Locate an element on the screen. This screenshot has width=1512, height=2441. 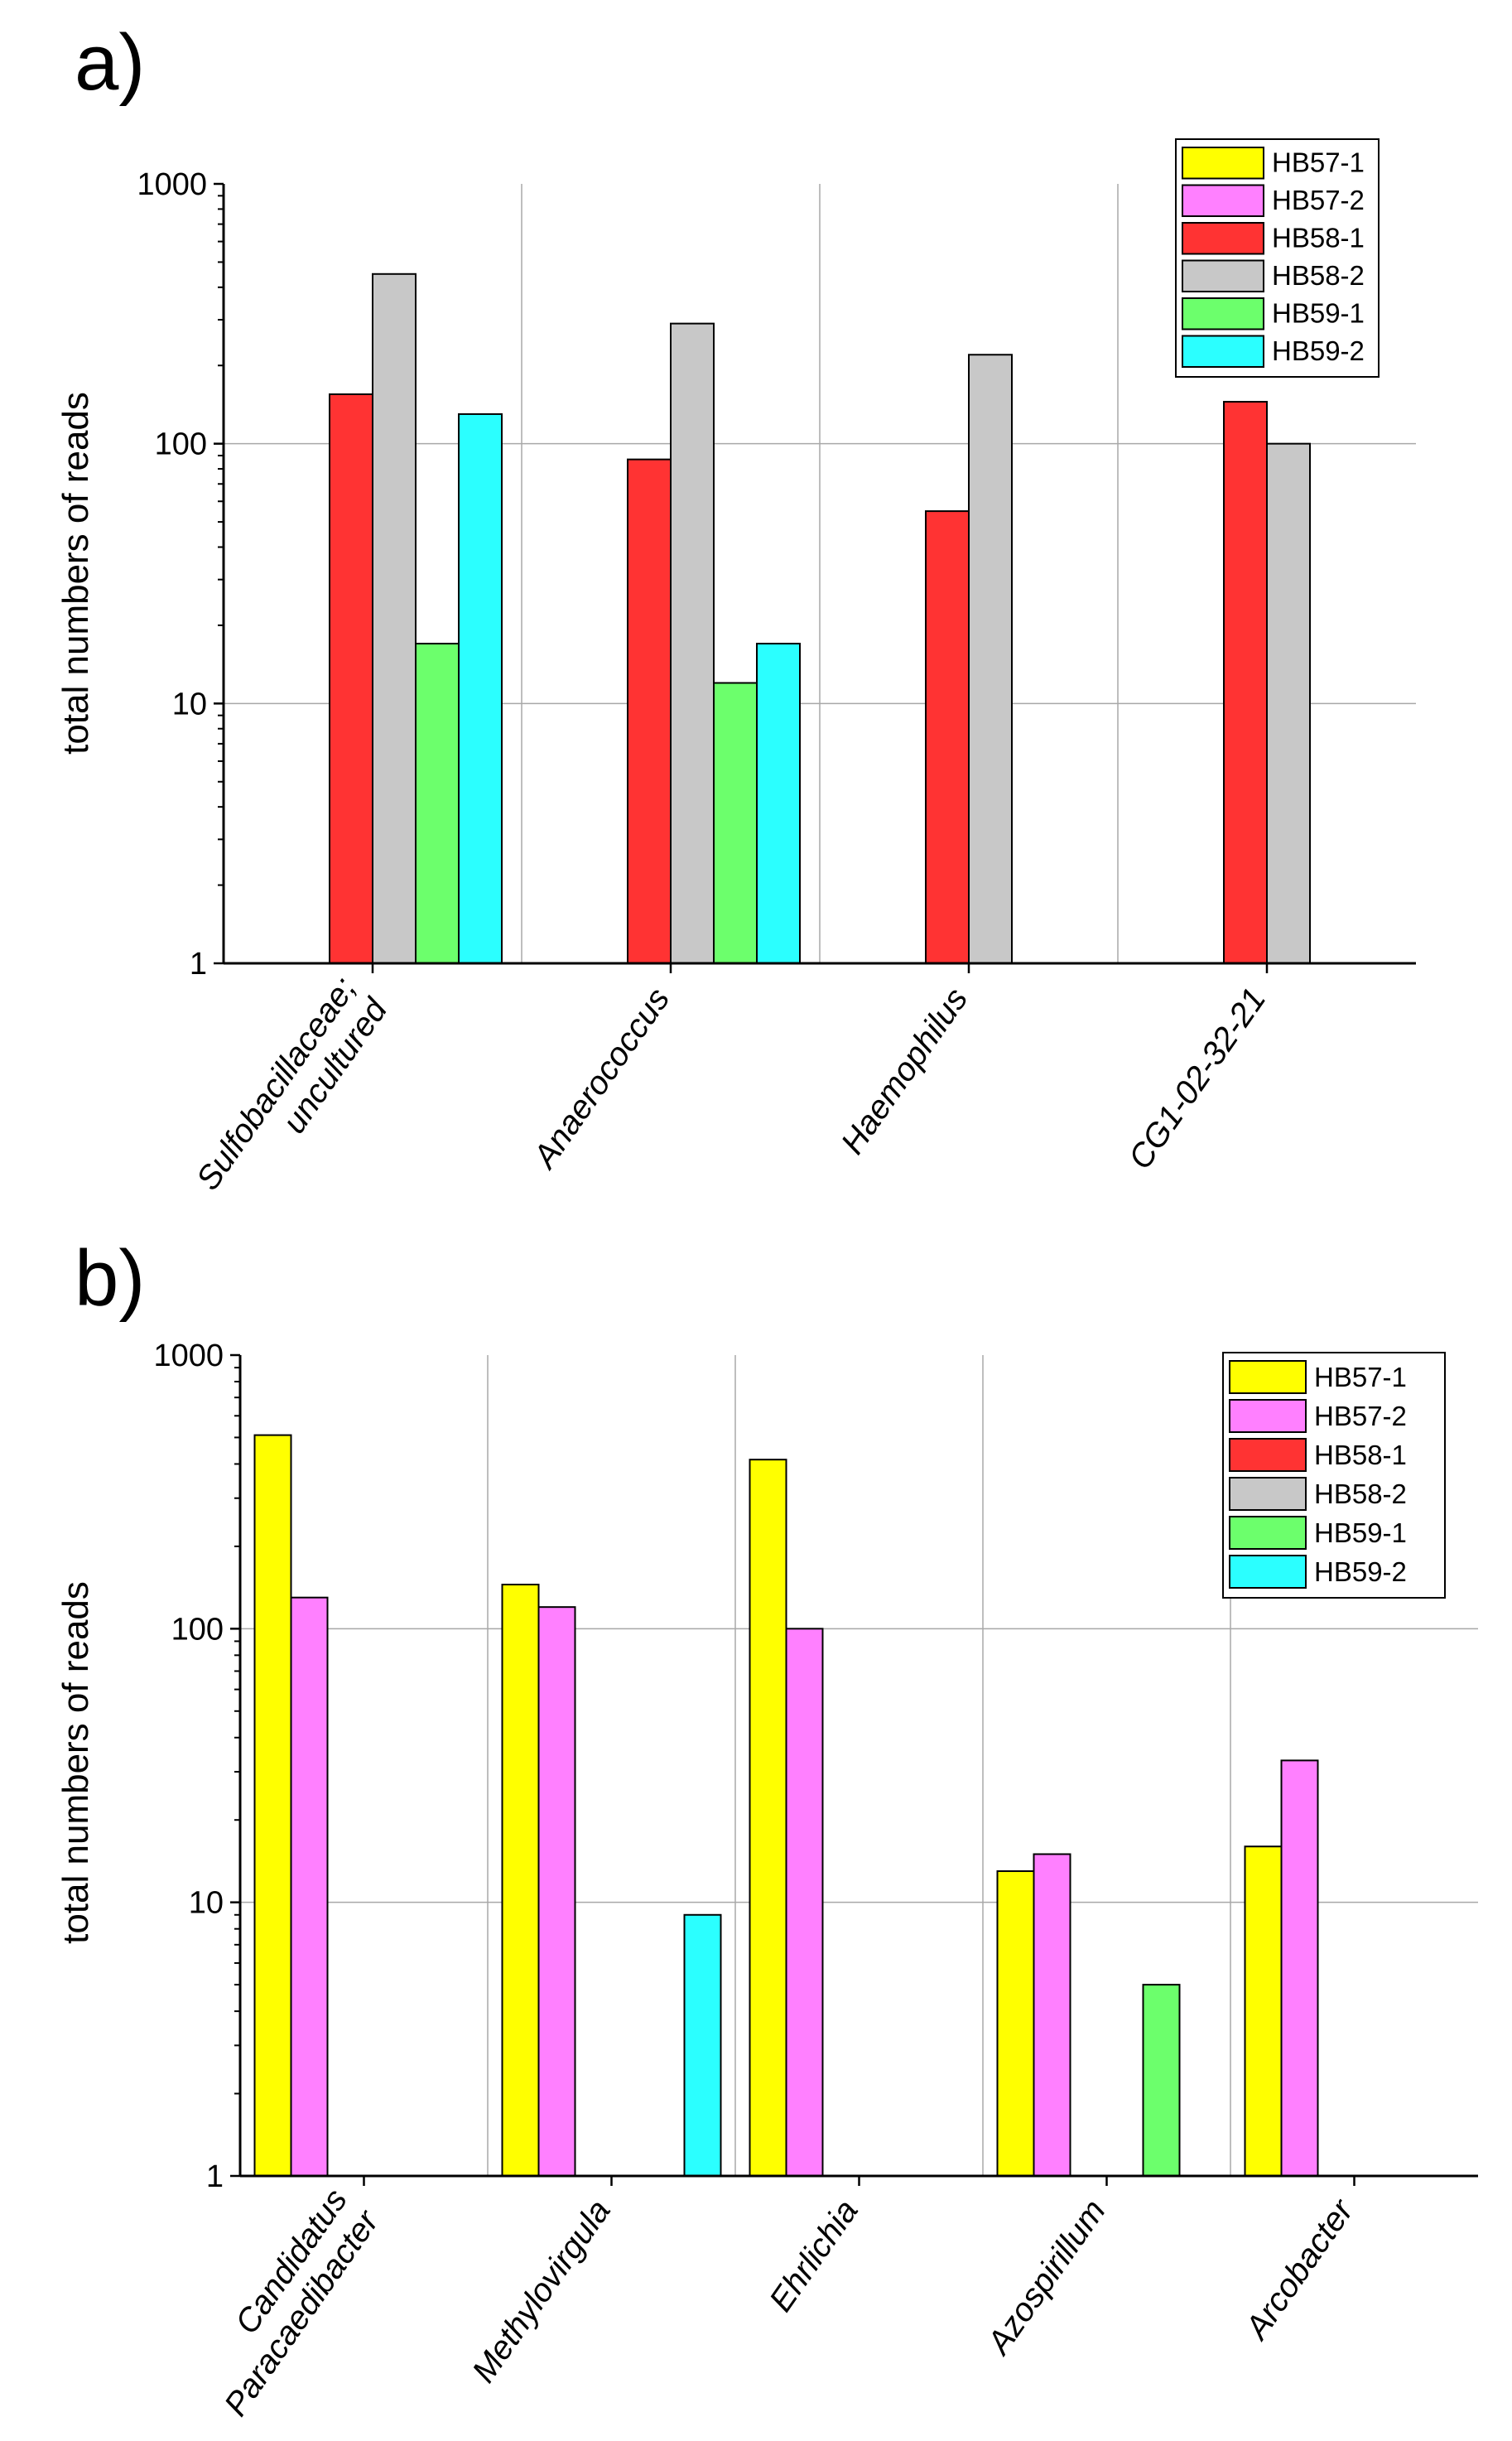
panel-label: a) is located at coordinates (110, 62).